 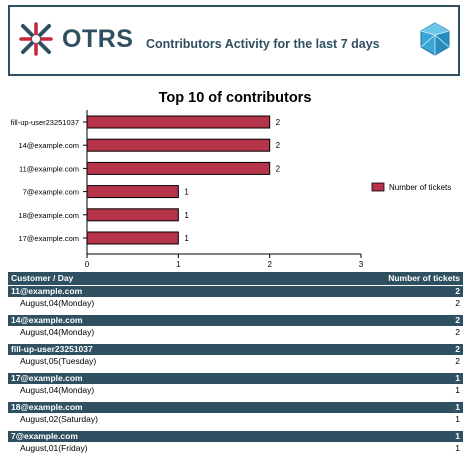 I want to click on column-header-number-of-tickets: Number of tickets, so click(x=424, y=278).